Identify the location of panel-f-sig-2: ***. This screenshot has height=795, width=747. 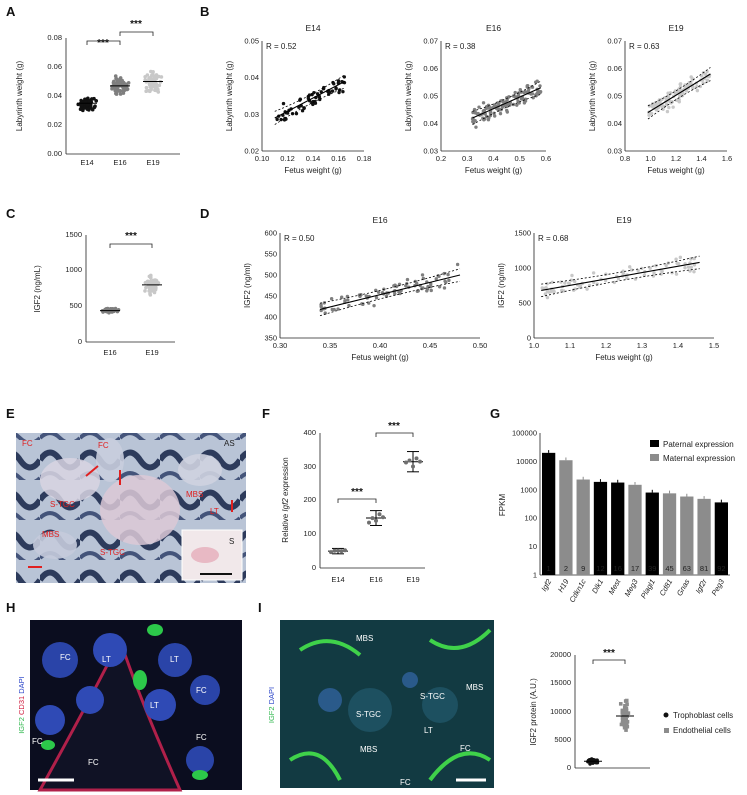
(394, 426).